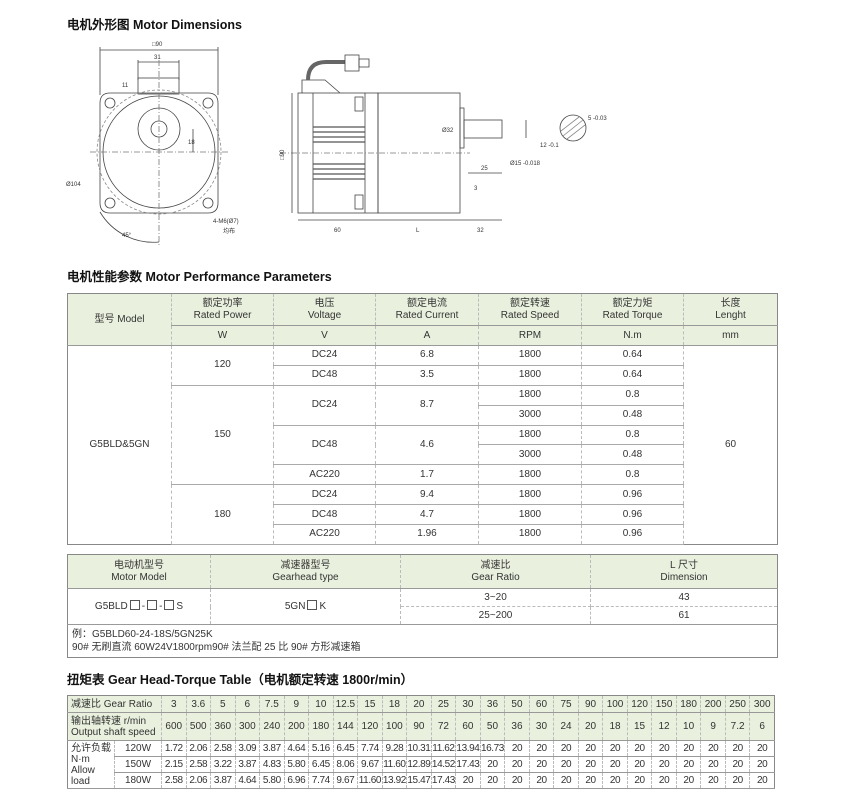 The width and height of the screenshot is (844, 796). What do you see at coordinates (468, 748) in the screenshot?
I see `load-cell: 13.94` at bounding box center [468, 748].